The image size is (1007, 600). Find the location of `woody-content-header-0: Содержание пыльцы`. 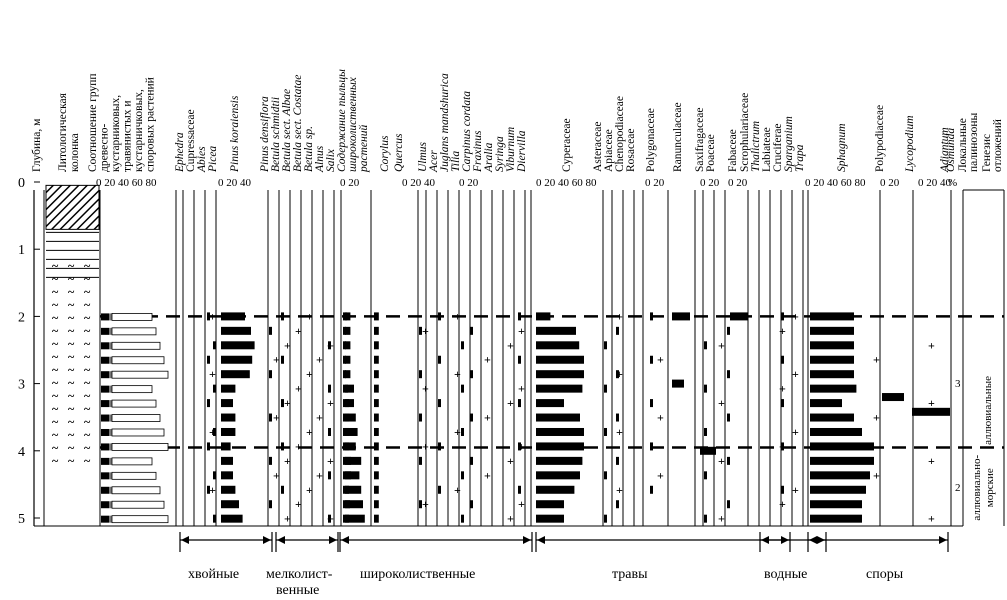

woody-content-header-0: Содержание пыльцы is located at coordinates (342, 120).